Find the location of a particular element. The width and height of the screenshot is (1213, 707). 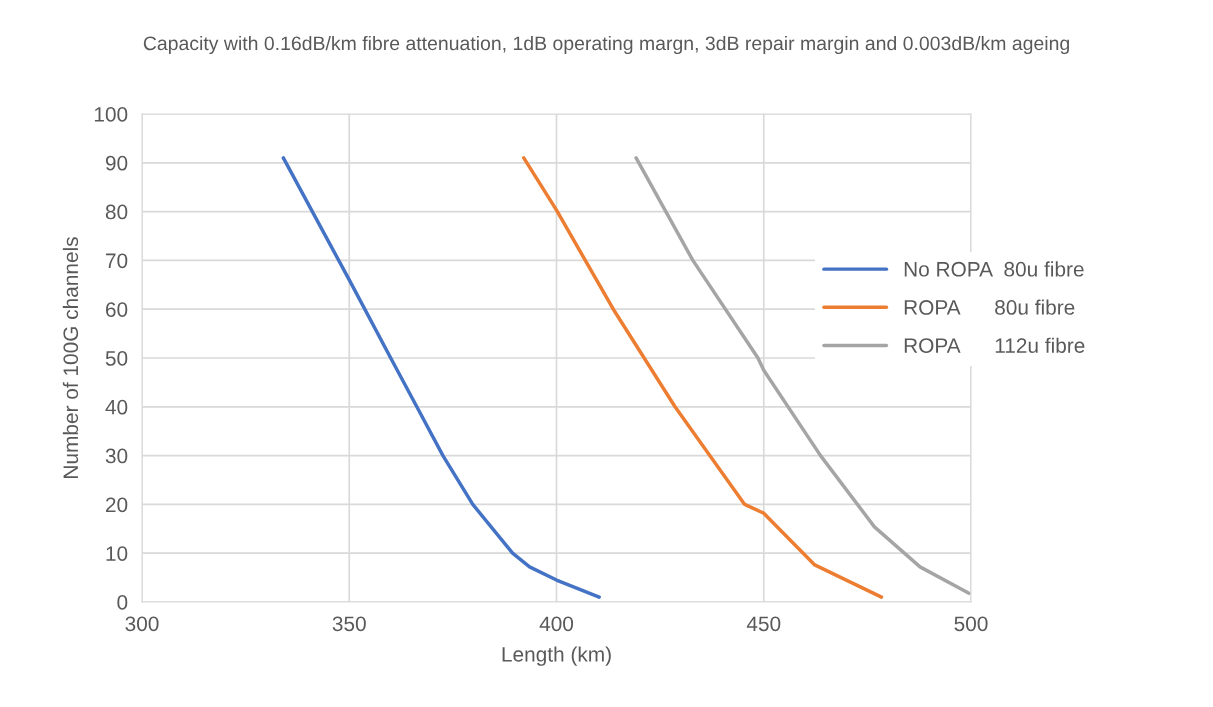

y-tick-label: 0 is located at coordinates (122, 602).